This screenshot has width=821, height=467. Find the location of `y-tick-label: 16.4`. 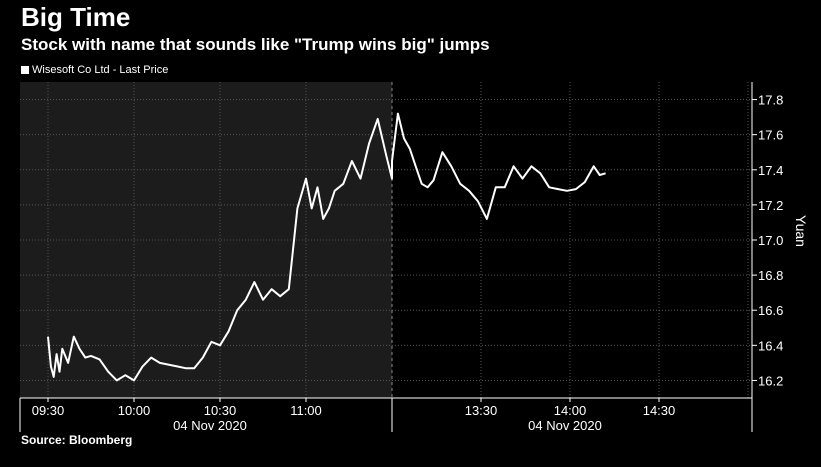

y-tick-label: 16.4 is located at coordinates (770, 345).